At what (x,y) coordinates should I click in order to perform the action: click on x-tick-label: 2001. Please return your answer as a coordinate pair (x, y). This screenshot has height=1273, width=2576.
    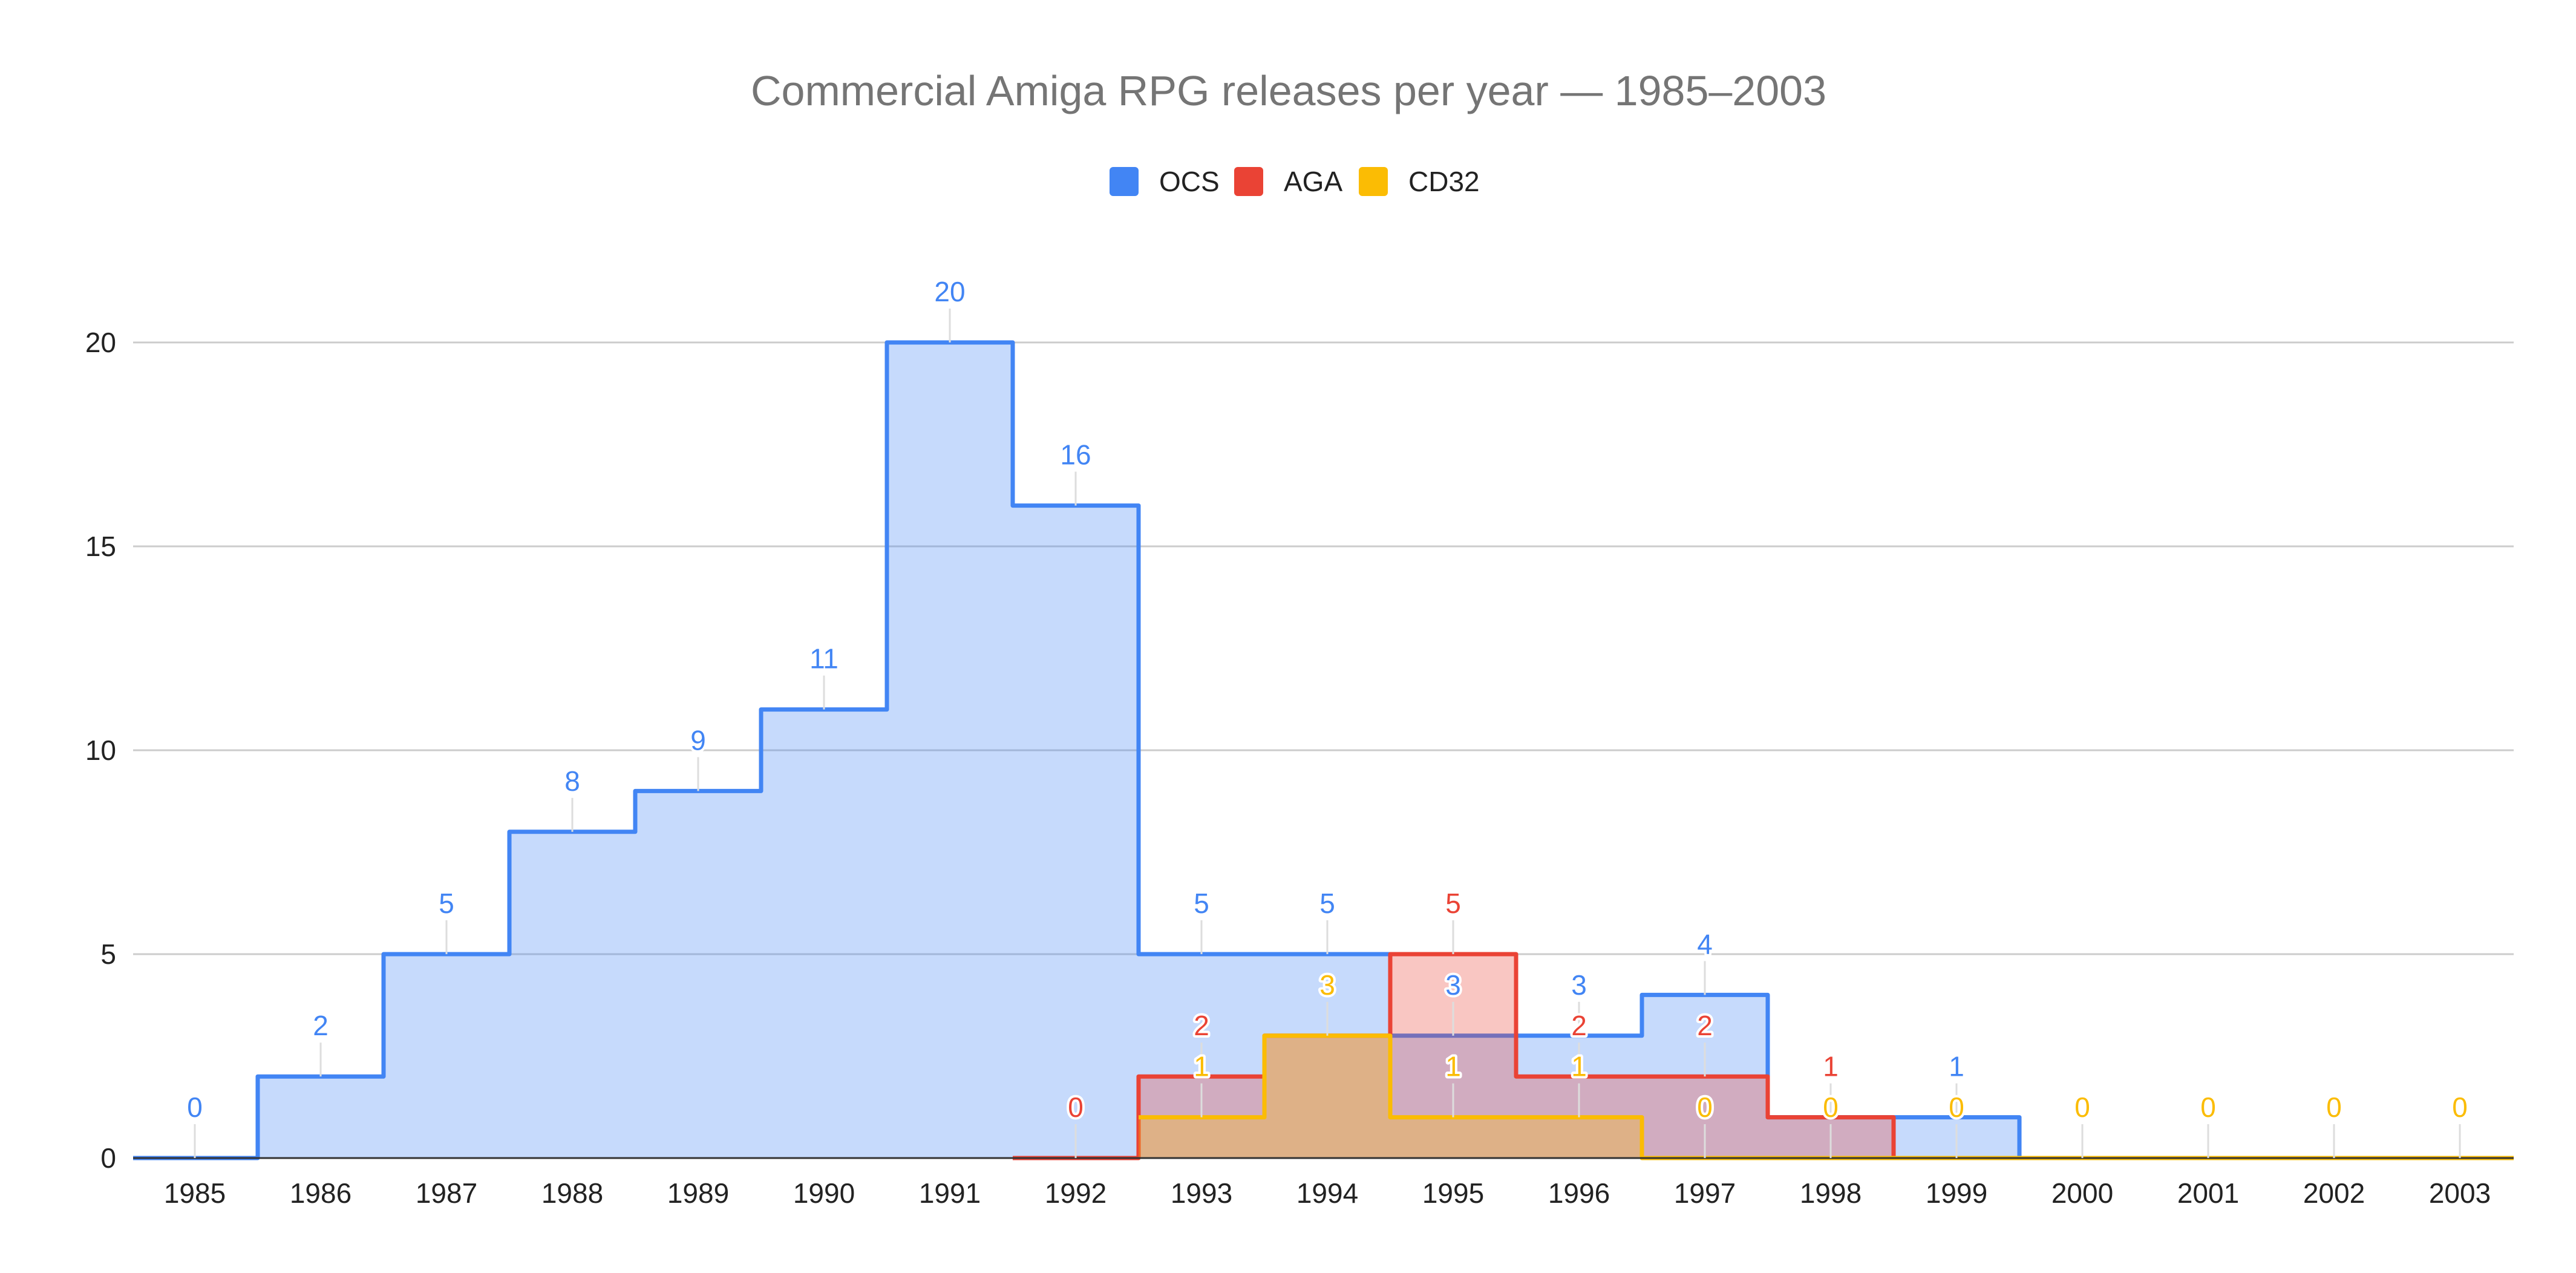
    Looking at the image, I should click on (2208, 1193).